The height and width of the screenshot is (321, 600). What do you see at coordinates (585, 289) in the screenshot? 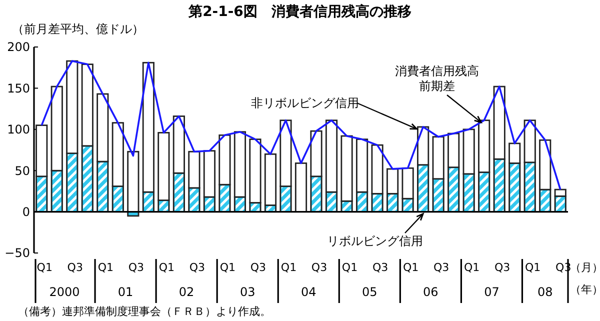
I see `text: （年）` at bounding box center [585, 289].